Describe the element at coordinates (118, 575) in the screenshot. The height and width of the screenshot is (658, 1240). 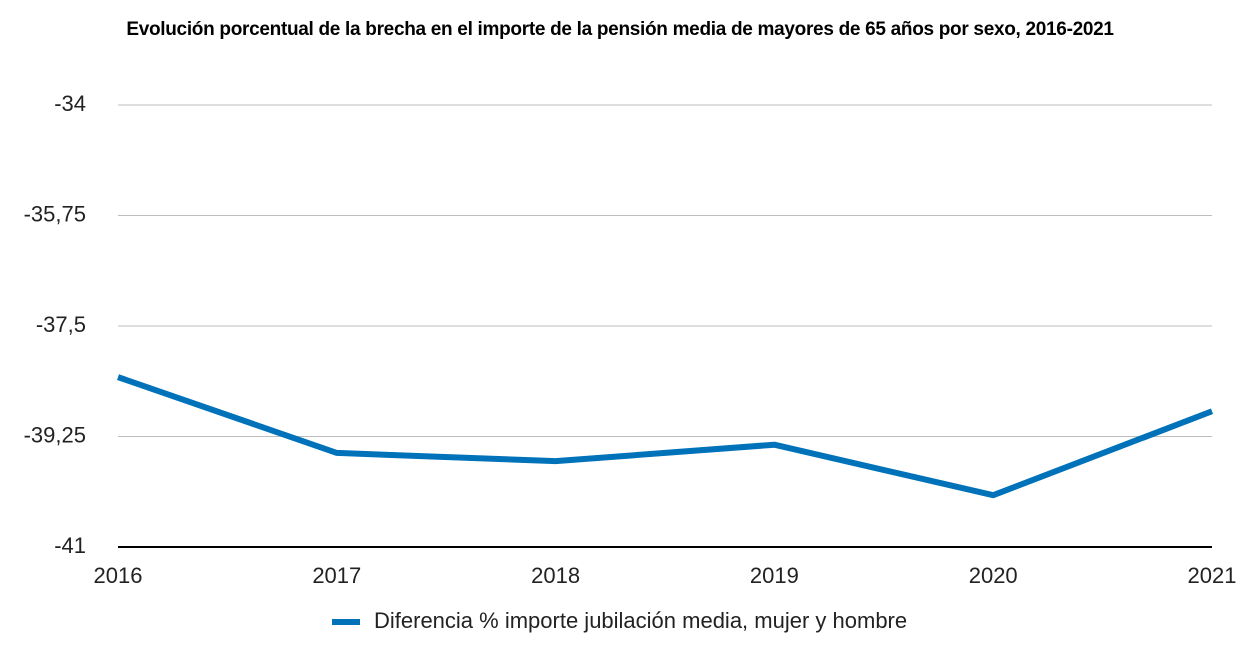
I see `x-tick-label: 2016` at that location.